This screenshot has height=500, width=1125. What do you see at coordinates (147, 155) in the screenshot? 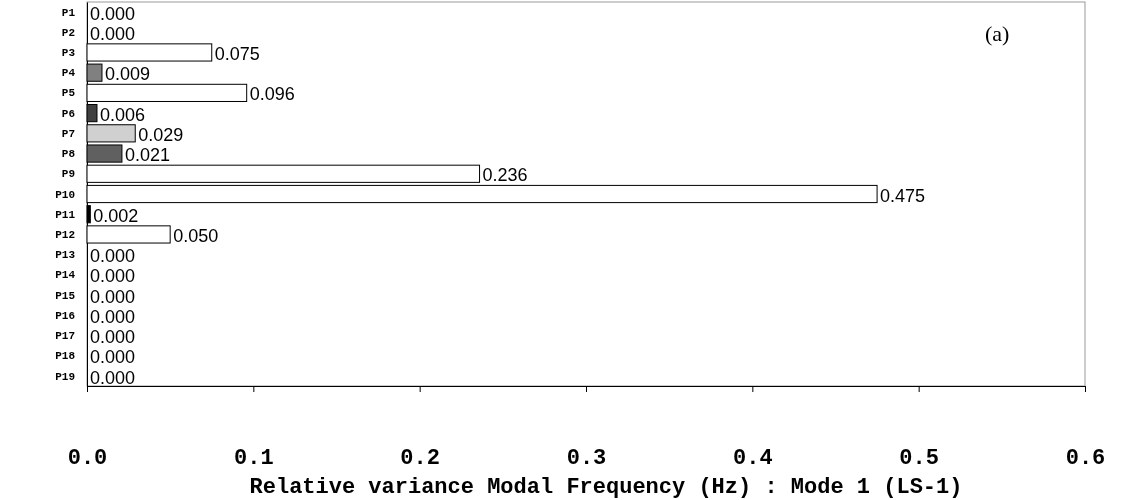
I see `data-label: 0.021` at bounding box center [147, 155].